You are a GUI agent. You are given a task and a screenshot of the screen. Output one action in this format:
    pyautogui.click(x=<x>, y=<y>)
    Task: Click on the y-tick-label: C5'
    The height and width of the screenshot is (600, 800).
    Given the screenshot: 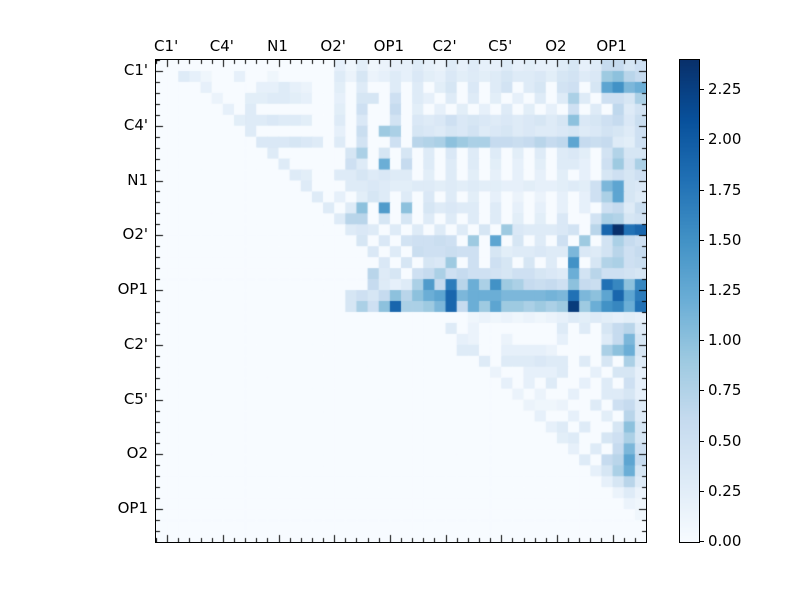 What is the action you would take?
    pyautogui.click(x=135, y=398)
    